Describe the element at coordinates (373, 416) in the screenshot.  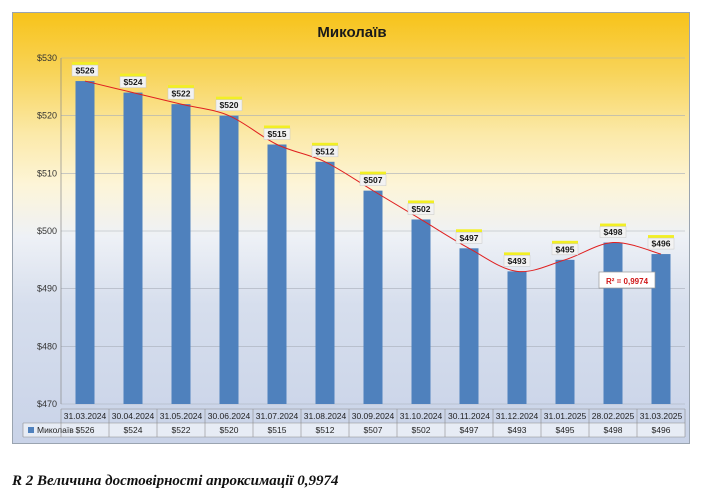
I see `table-category: 30.09.2024` at that location.